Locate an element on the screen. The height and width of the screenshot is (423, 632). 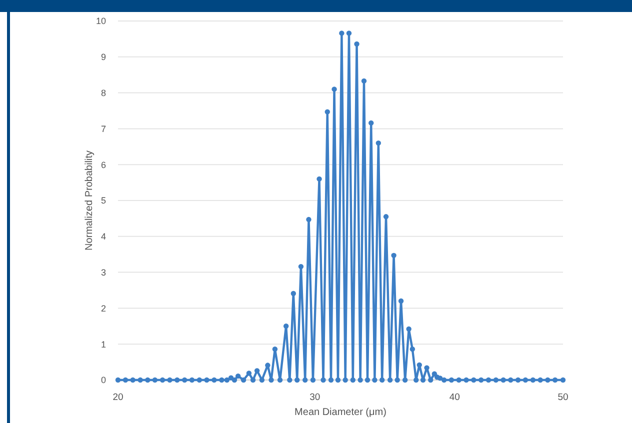
y-tick-label: 1 is located at coordinates (103, 344).